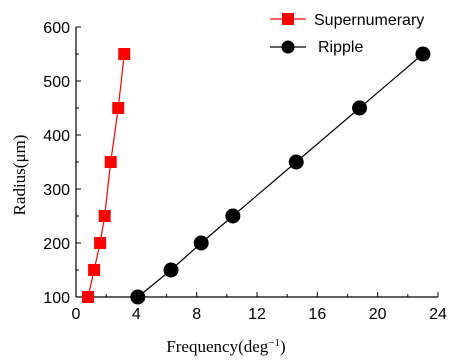 This screenshot has height=363, width=459. What do you see at coordinates (340, 47) in the screenshot?
I see `legend-label-ripple: Ripple` at bounding box center [340, 47].